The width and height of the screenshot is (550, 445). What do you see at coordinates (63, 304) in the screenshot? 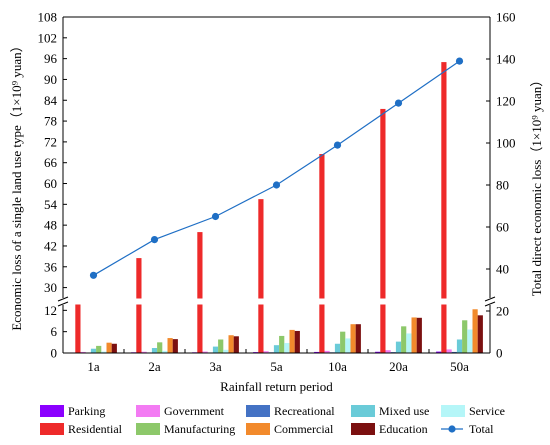
I see `break-mark-left-lower` at bounding box center [63, 304].